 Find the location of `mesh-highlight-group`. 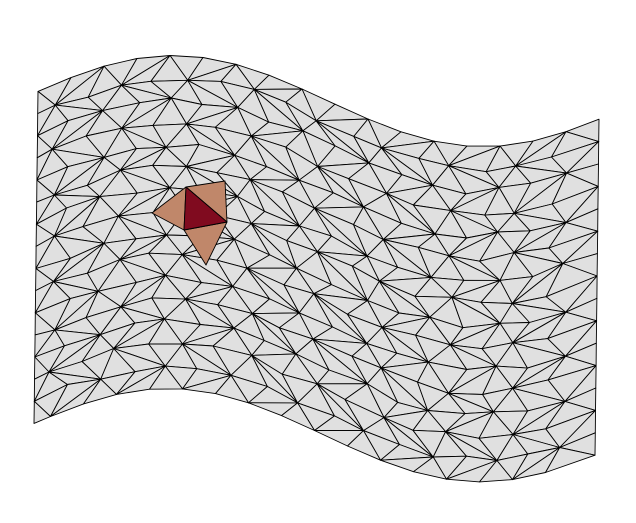

mesh-highlight-group is located at coordinates (189, 223).